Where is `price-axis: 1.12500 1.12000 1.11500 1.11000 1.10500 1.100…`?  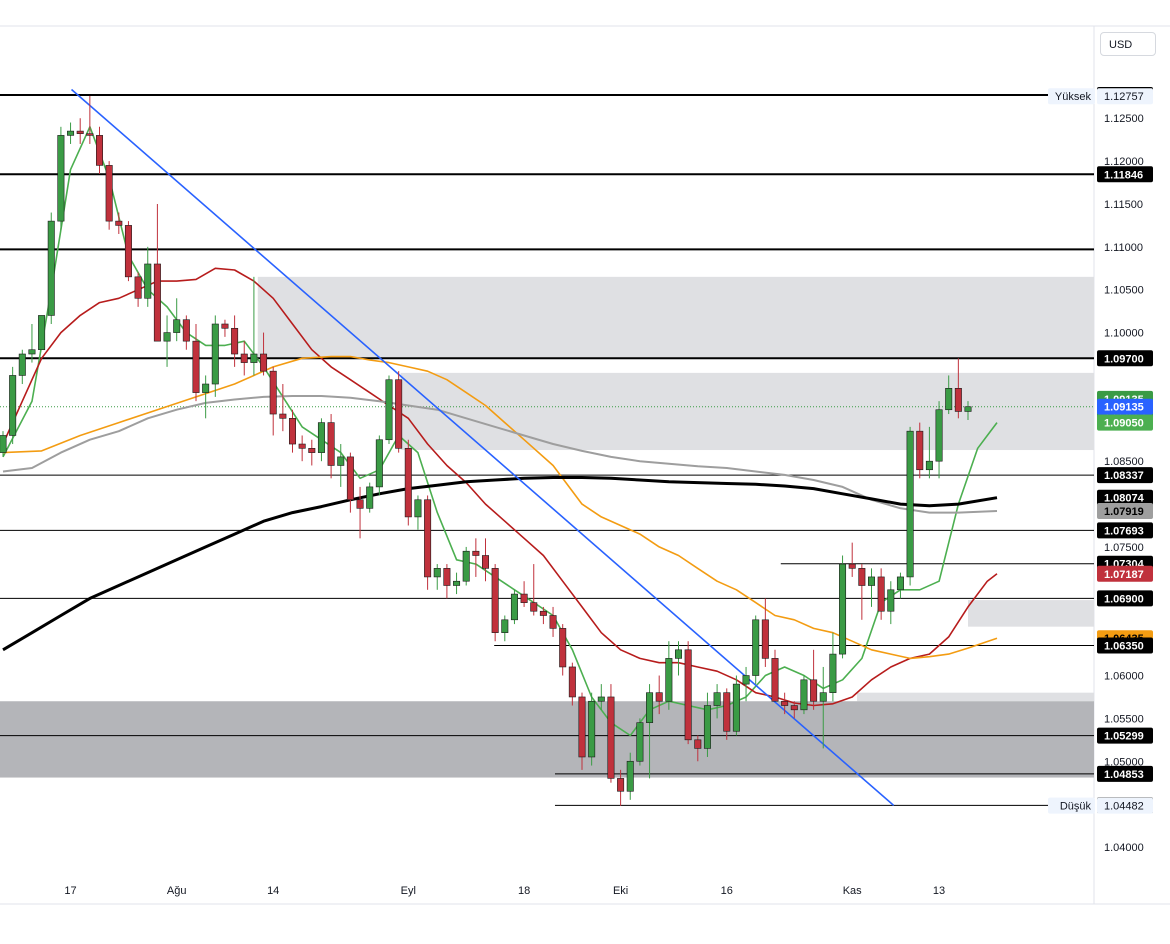
price-axis: 1.12500 1.12000 1.11500 1.11000 1.10500 1.100… is located at coordinates (1124, 483).